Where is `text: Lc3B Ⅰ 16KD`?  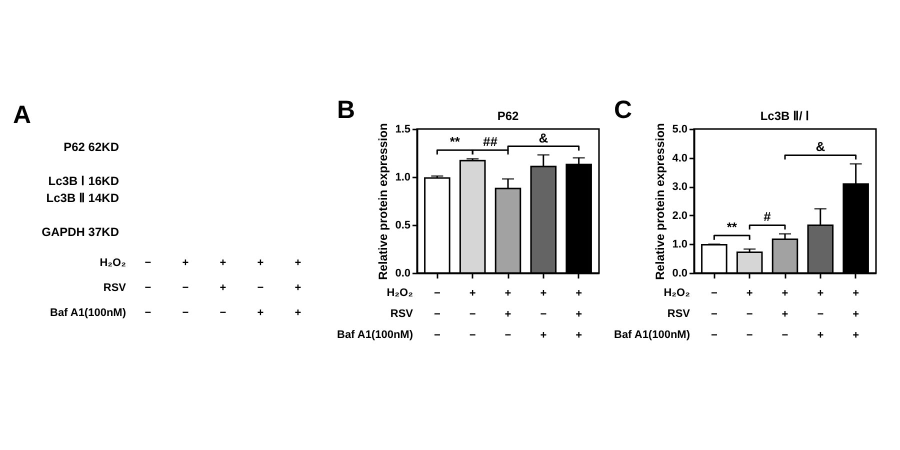 text: Lc3B Ⅰ 16KD is located at coordinates (84, 181).